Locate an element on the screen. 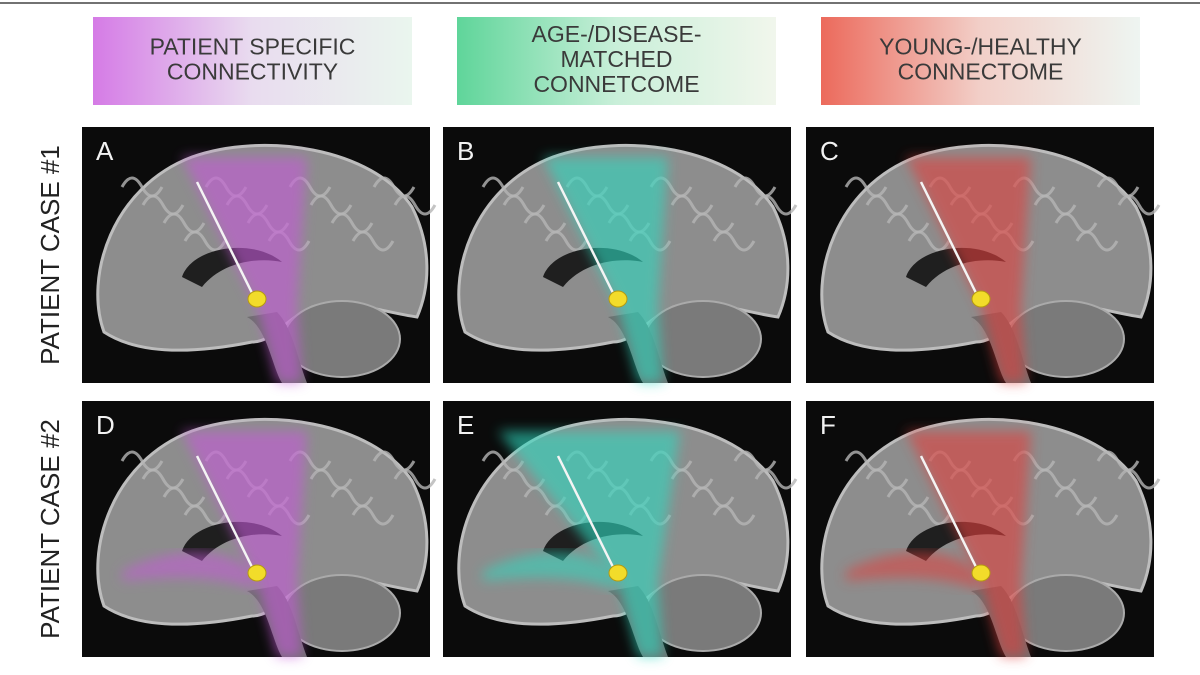 The image size is (1200, 675). header-text: CONNECTOME is located at coordinates (981, 72).